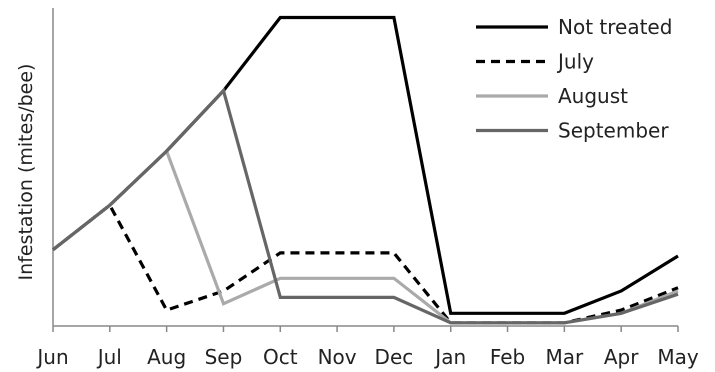 Image resolution: width=715 pixels, height=372 pixels. Describe the element at coordinates (613, 131) in the screenshot. I see `legend-label-september: September` at that location.